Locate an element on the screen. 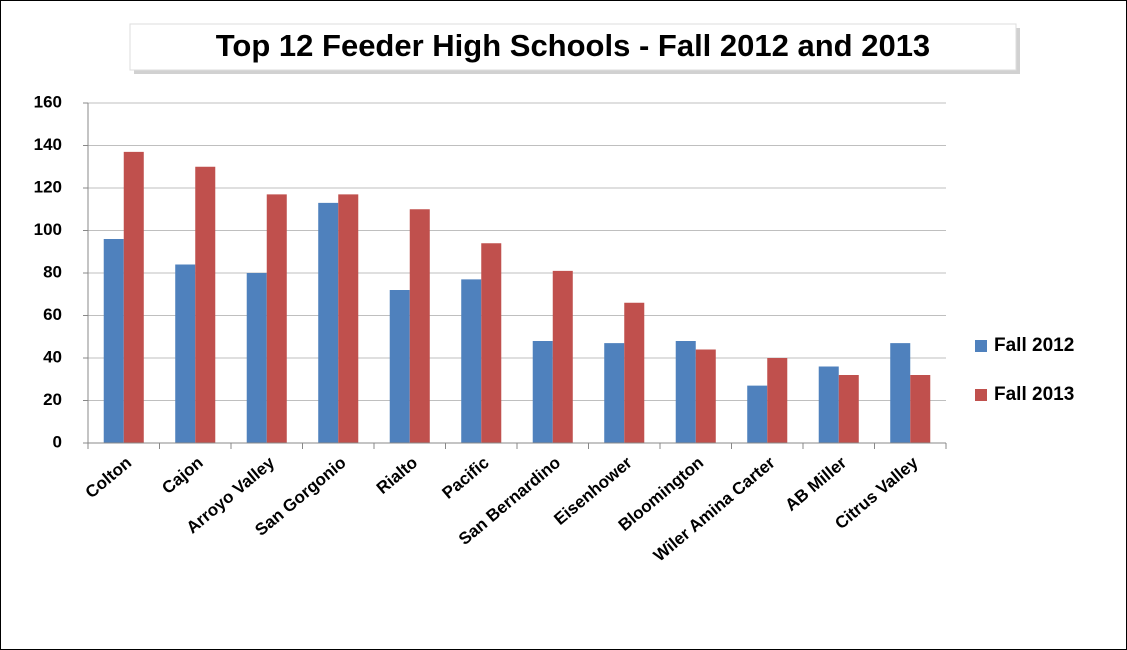 Image resolution: width=1127 pixels, height=650 pixels. y-tick-label: 120 is located at coordinates (48, 186).